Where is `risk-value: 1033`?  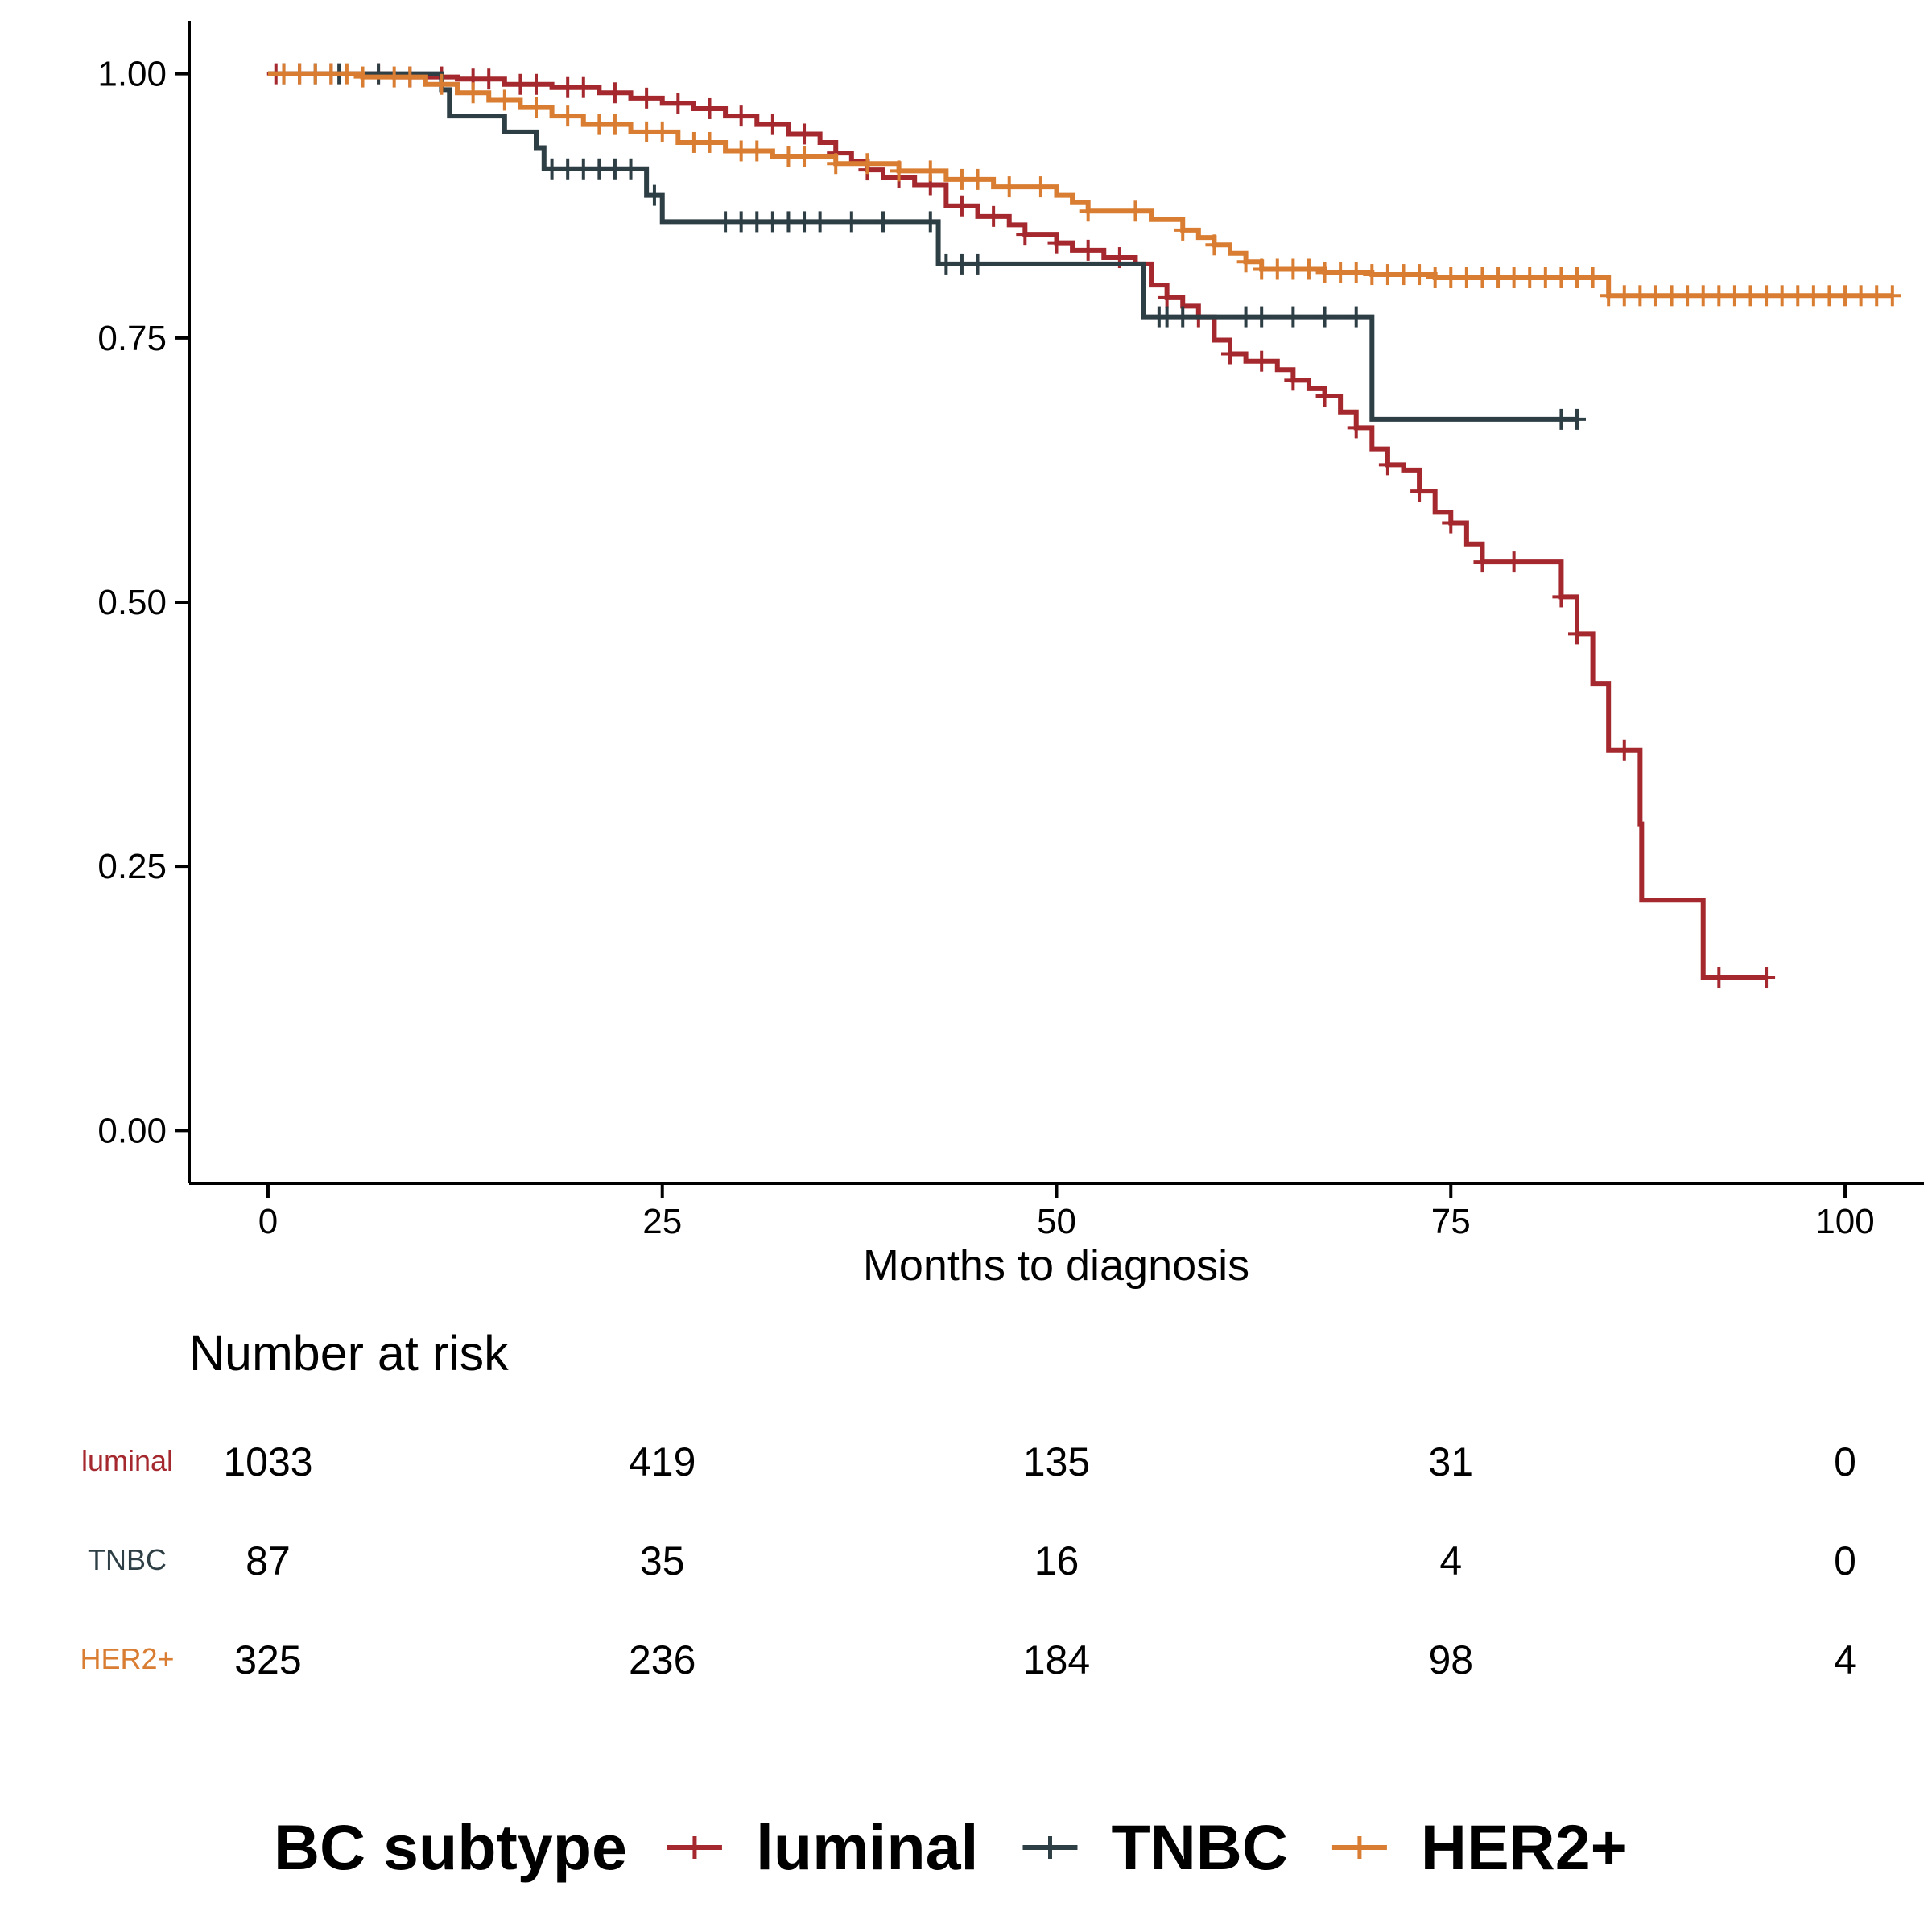
risk-value: 1033 is located at coordinates (267, 1461).